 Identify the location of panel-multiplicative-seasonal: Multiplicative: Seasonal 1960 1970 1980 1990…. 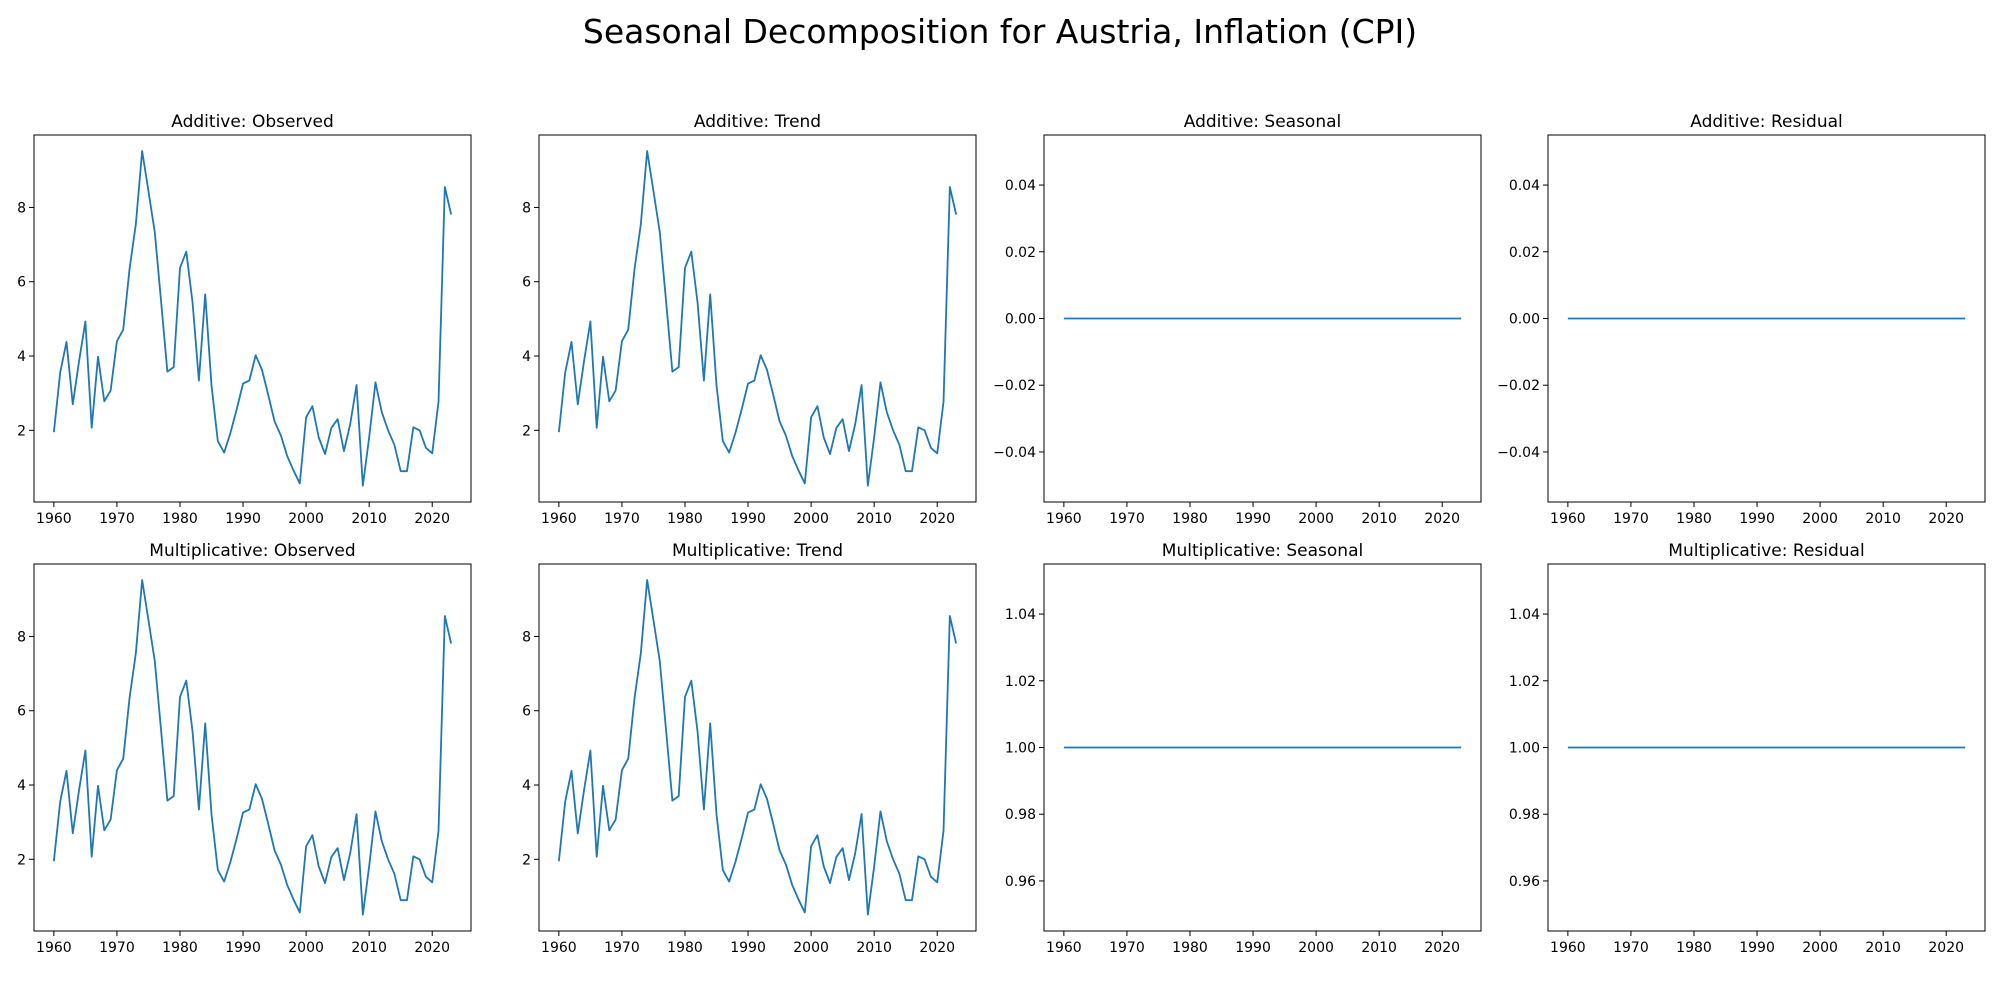
(1243, 748).